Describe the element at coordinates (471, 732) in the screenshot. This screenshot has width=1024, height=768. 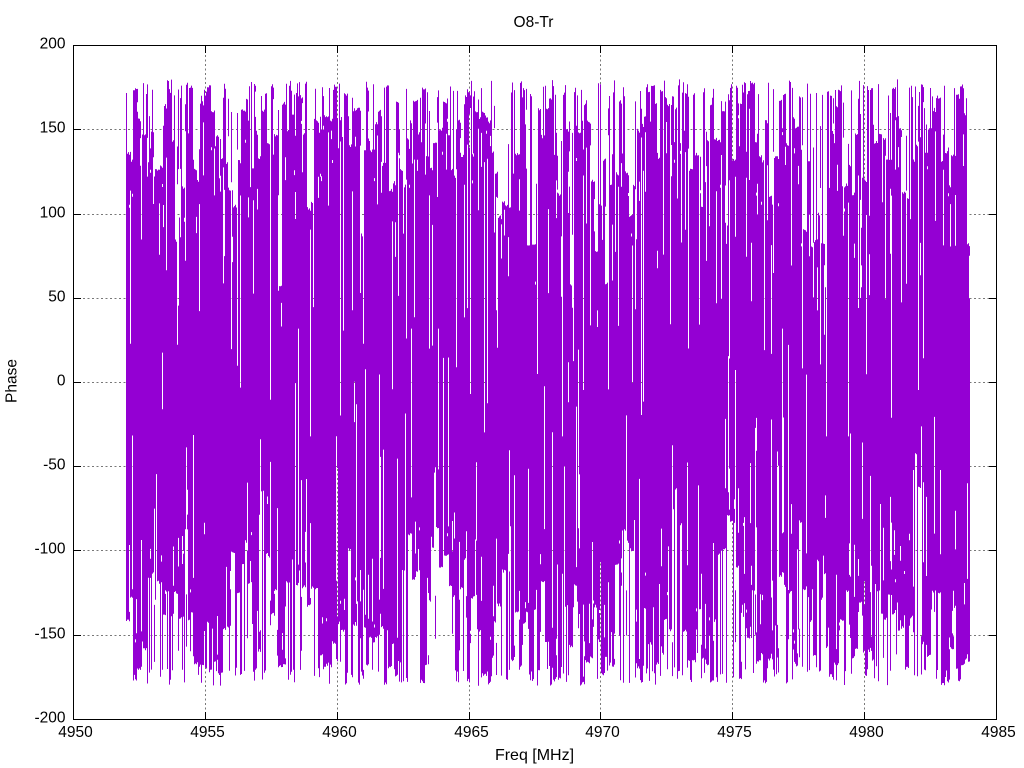
I see `svg-text: 4965` at that location.